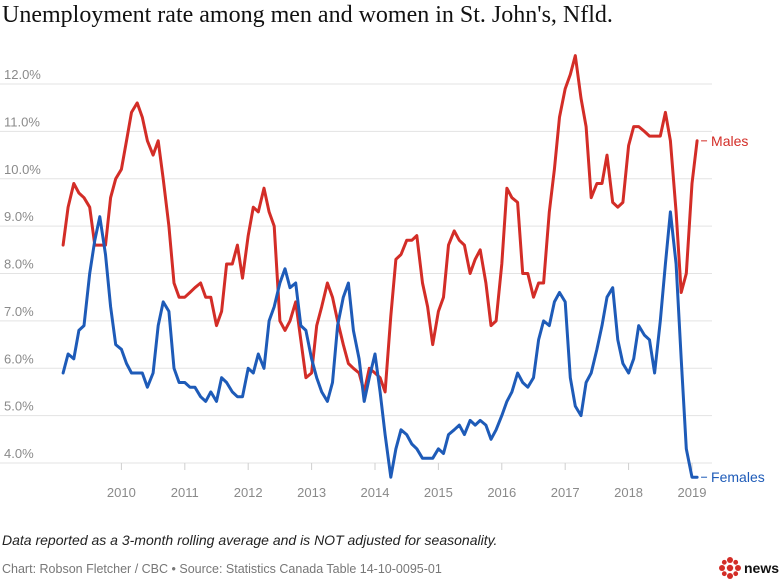  What do you see at coordinates (19, 264) in the screenshot?
I see `y-tick-label: 8.0%` at bounding box center [19, 264].